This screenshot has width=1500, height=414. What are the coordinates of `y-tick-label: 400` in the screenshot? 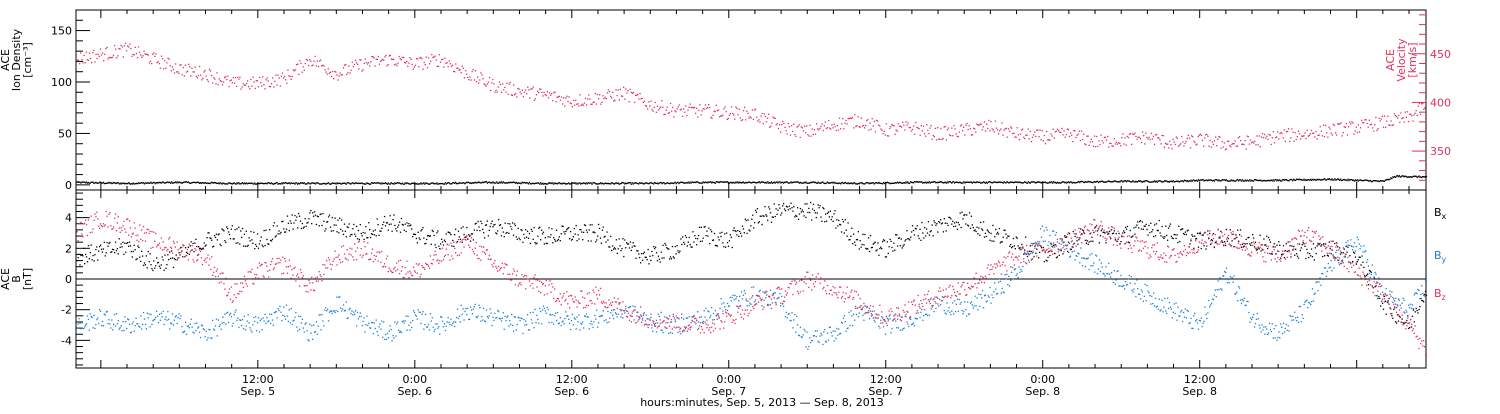 It's located at (1440, 102).